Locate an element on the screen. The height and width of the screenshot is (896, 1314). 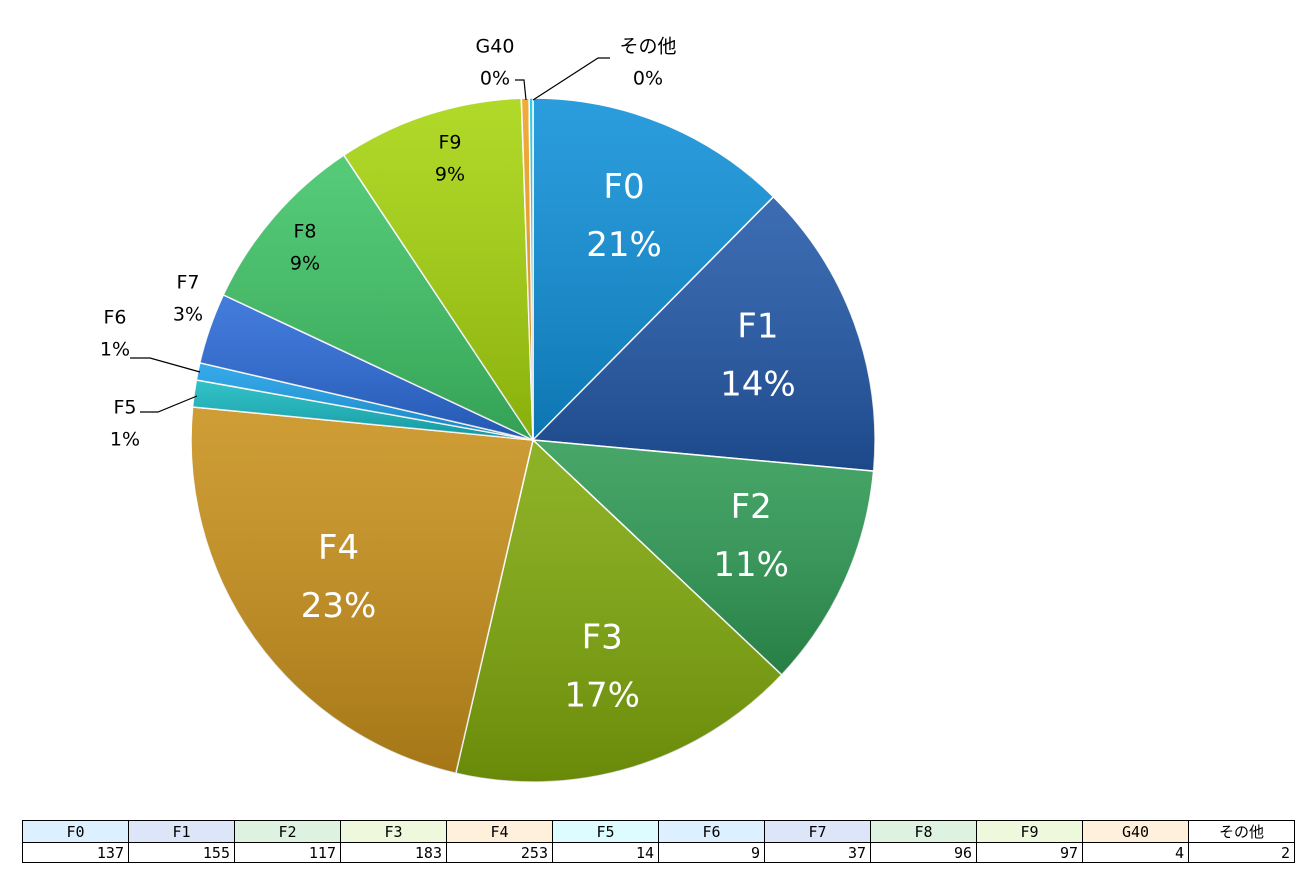
table-cell-F7: 37 is located at coordinates (817, 852).